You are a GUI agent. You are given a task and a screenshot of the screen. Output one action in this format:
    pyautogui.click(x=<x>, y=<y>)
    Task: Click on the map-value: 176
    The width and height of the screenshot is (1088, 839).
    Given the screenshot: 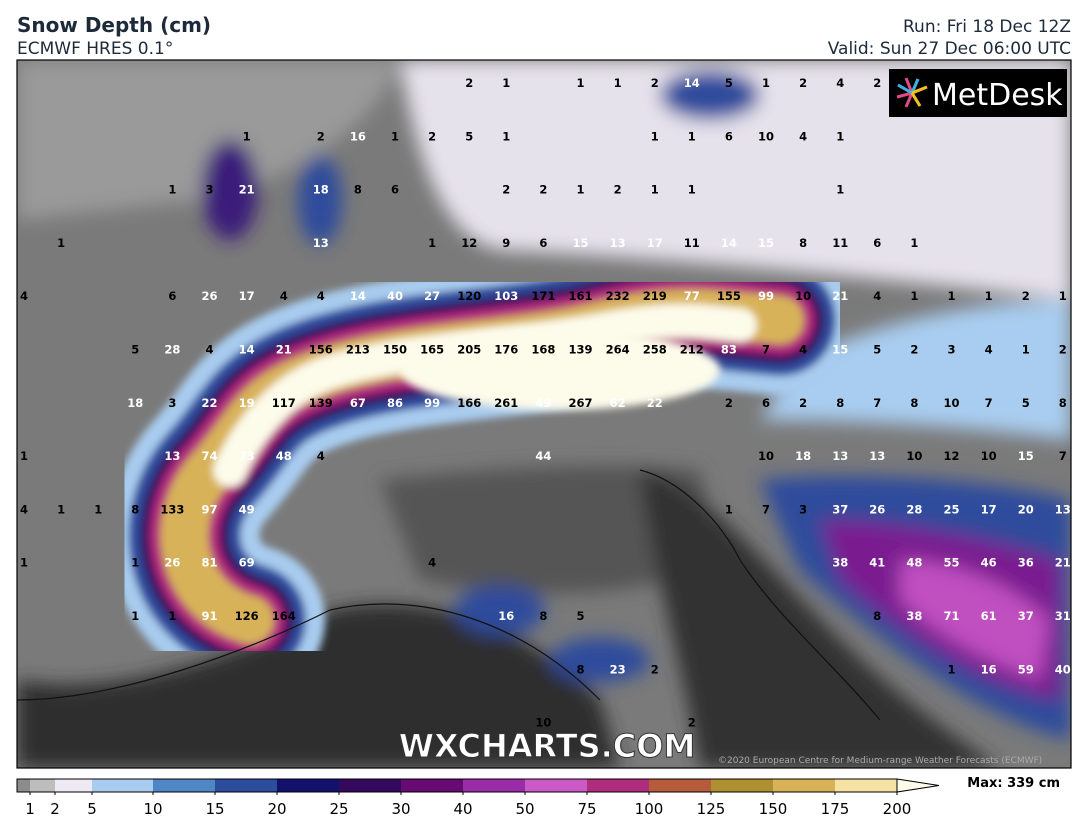 What is the action you would take?
    pyautogui.click(x=506, y=350)
    